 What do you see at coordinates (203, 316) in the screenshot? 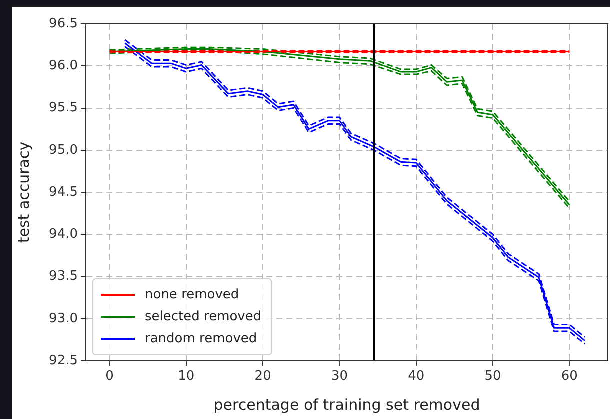
I see `legend-label: selected removed` at bounding box center [203, 316].